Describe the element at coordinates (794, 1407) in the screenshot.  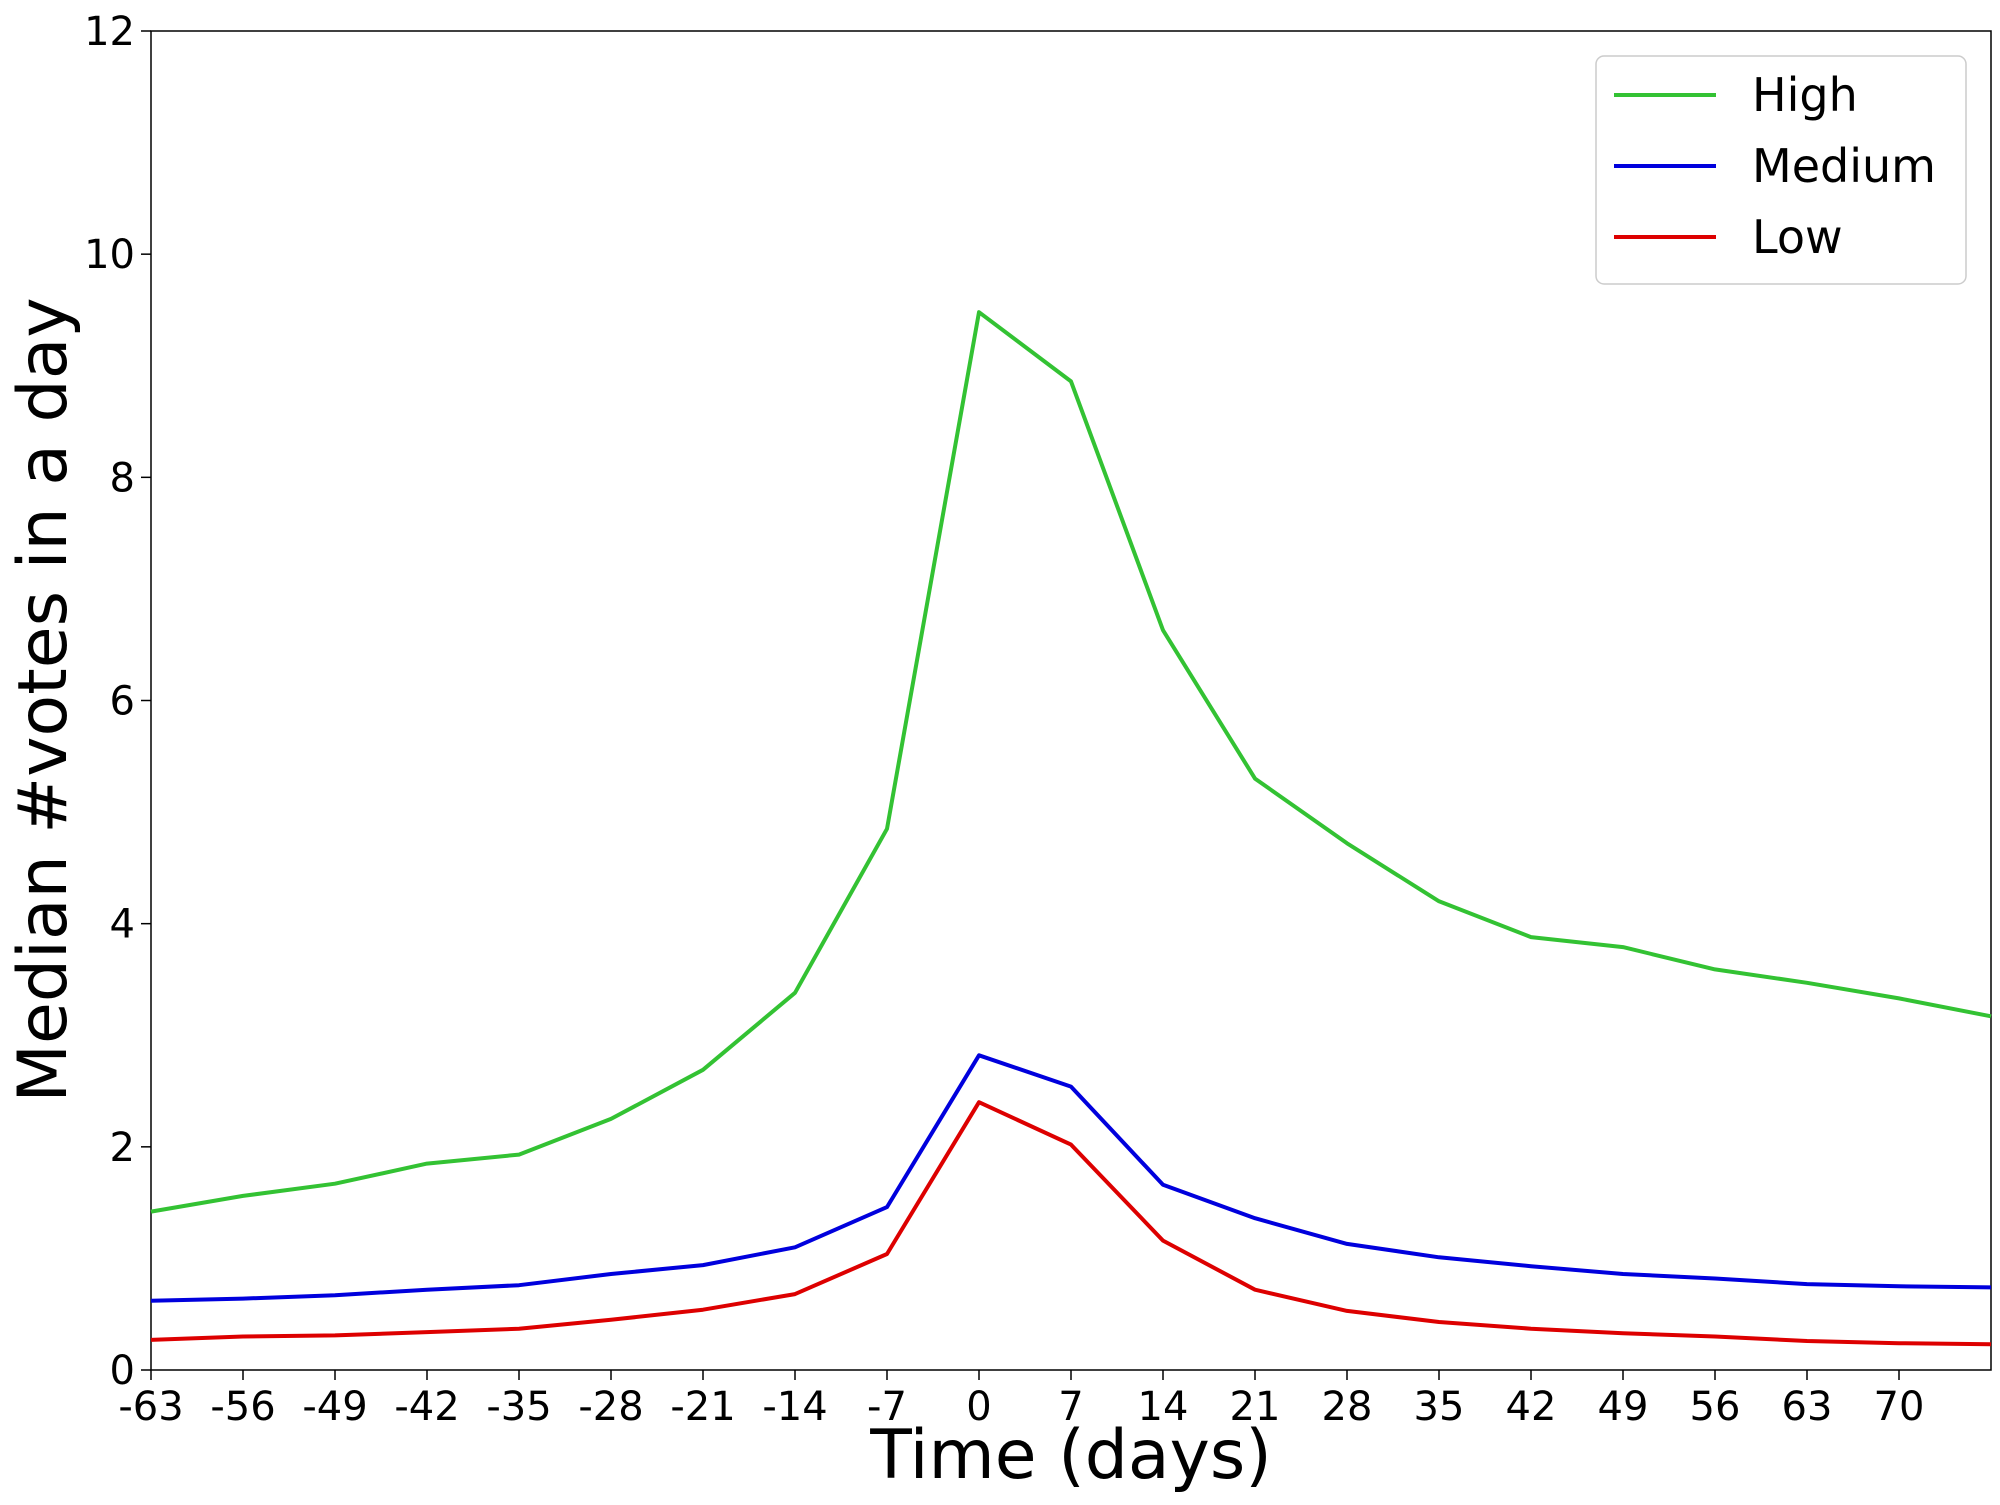
I see `x-tick-label: -14` at that location.